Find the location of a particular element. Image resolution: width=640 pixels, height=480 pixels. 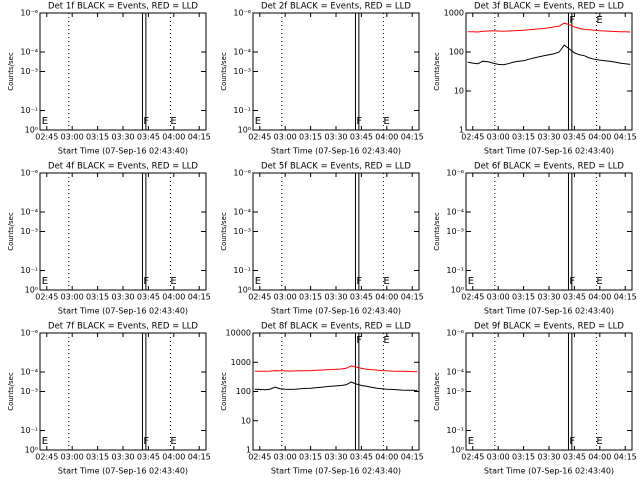

chart-title: Det 4f BLACK = Events, RED = LLD is located at coordinates (123, 167).